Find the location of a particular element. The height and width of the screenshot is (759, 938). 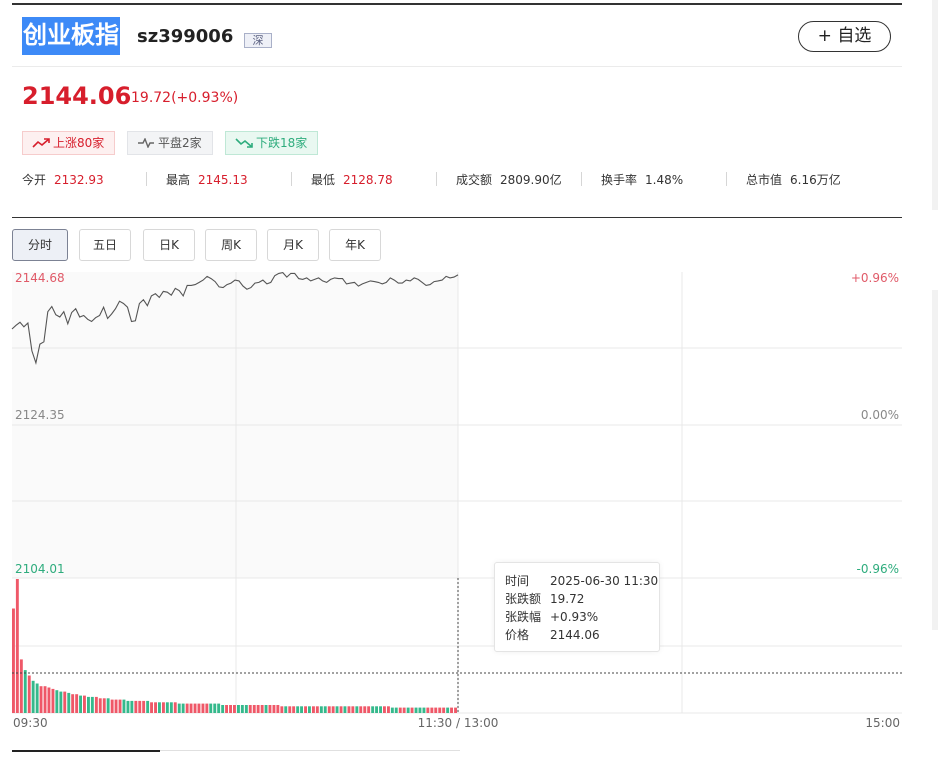

tab-weekly-k: 周K is located at coordinates (231, 245).